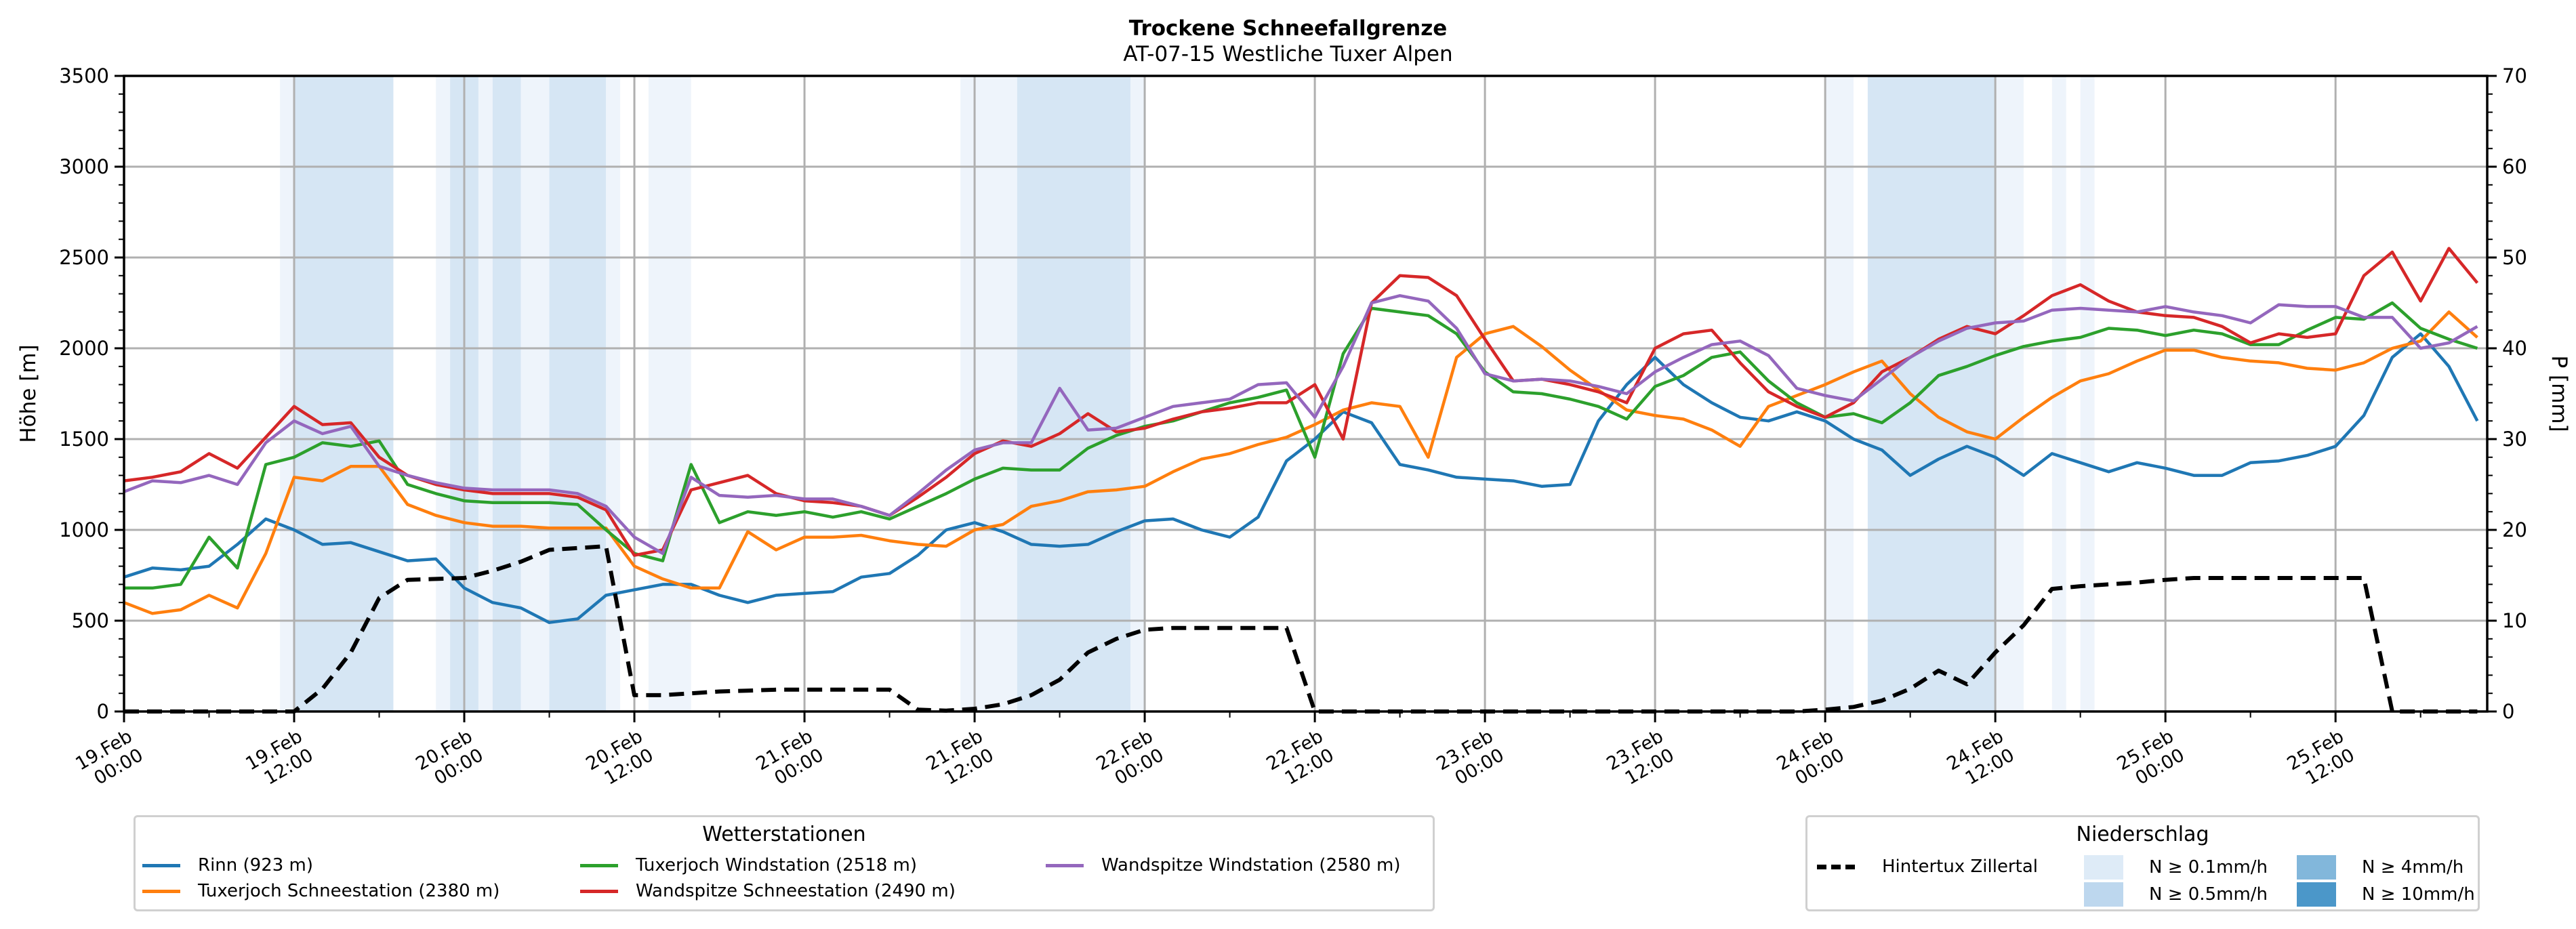 The image size is (2576, 929). I want to click on legend-precip-title: Niederschlag, so click(2142, 834).